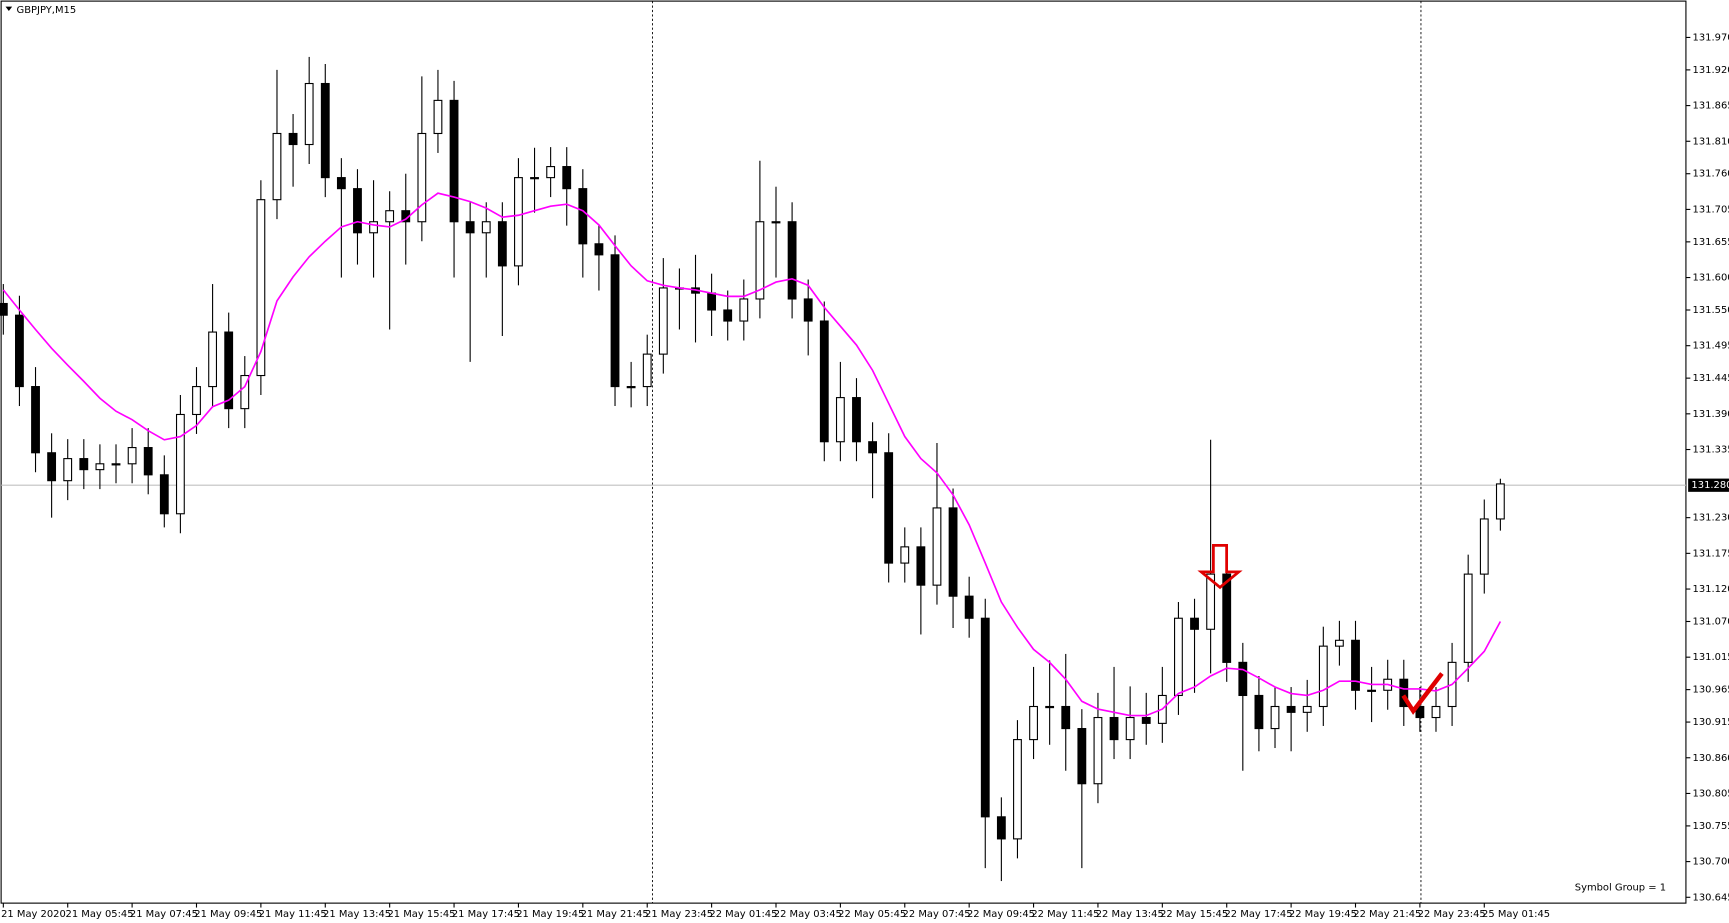 The height and width of the screenshot is (923, 1729). I want to click on x-tick-label: 22 May 09:45, so click(1001, 914).